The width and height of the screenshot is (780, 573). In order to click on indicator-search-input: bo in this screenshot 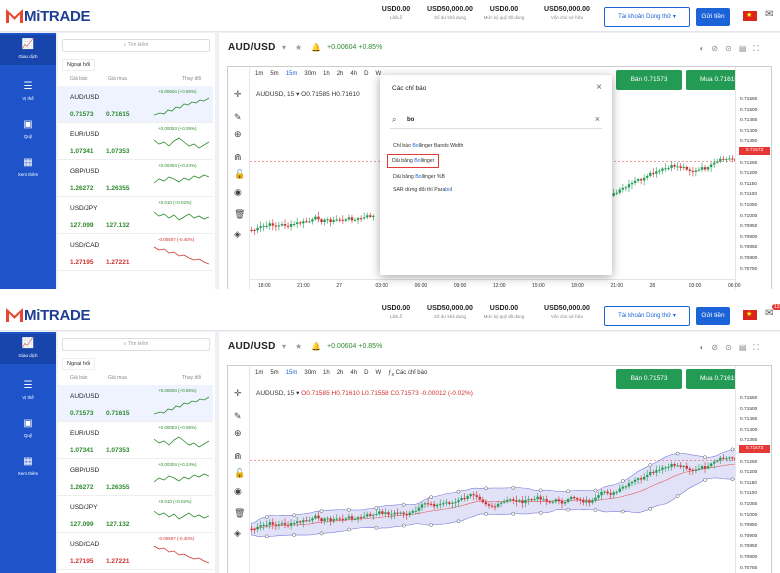, I will do `click(411, 120)`.